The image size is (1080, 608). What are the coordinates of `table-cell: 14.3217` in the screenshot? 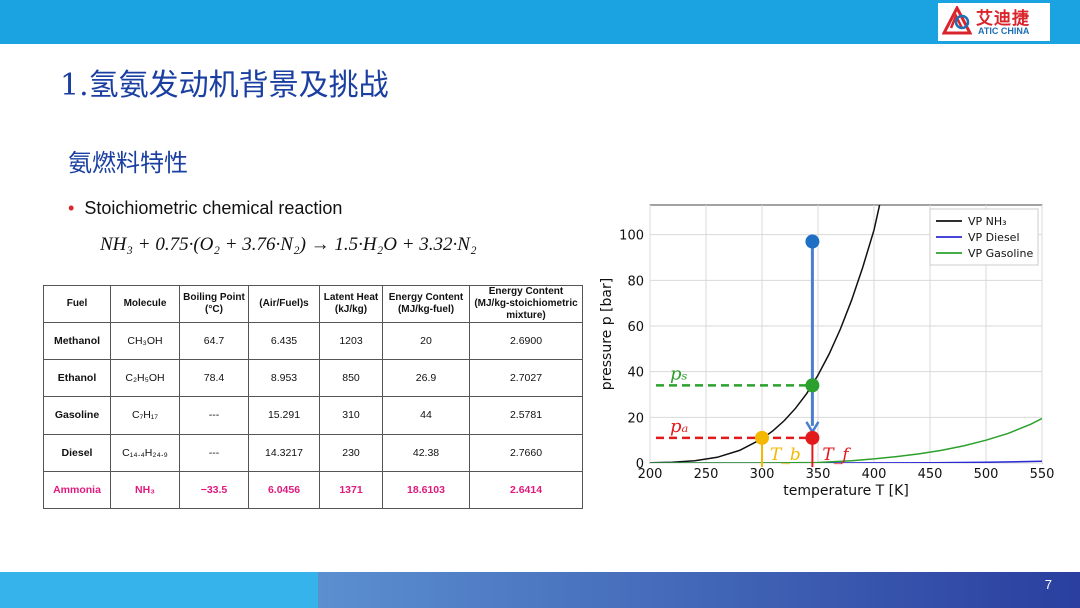 It's located at (284, 452).